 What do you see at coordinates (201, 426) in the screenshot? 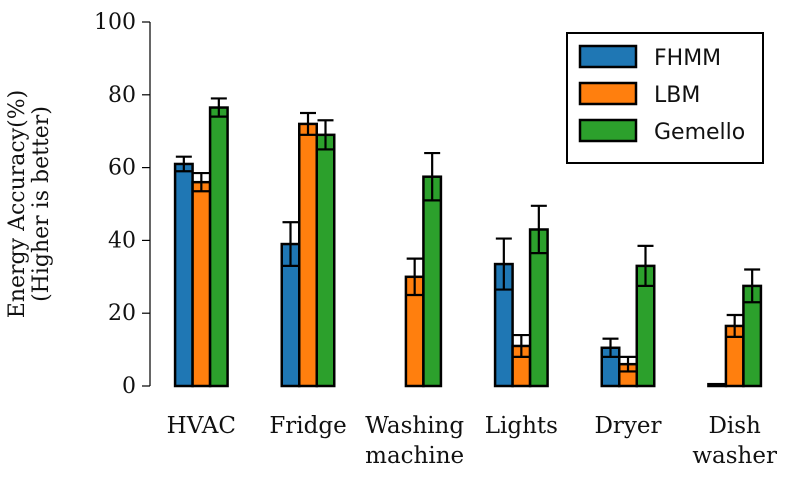
I see `x-tick-label-0-0: HVAC` at bounding box center [201, 426].